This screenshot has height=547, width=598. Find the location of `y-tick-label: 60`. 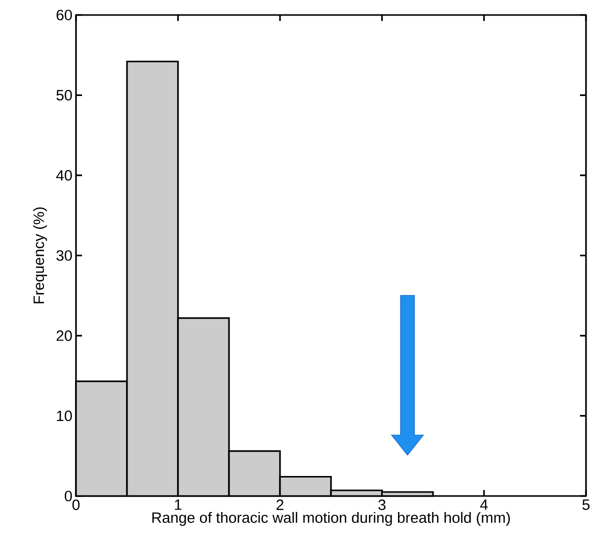

y-tick-label: 60 is located at coordinates (64, 15).